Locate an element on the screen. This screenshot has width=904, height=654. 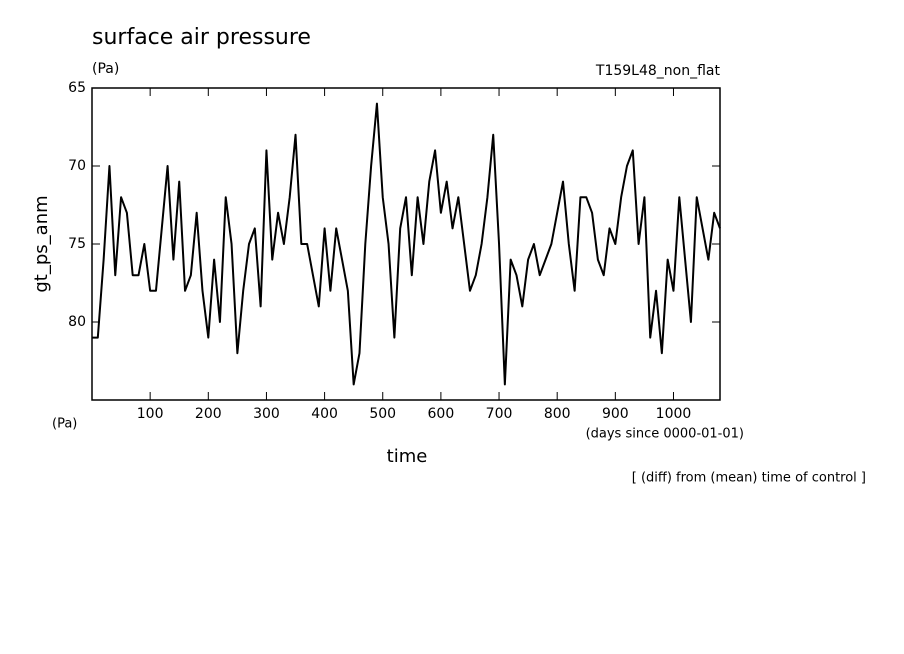
x-tick-label: 700 is located at coordinates (499, 414).